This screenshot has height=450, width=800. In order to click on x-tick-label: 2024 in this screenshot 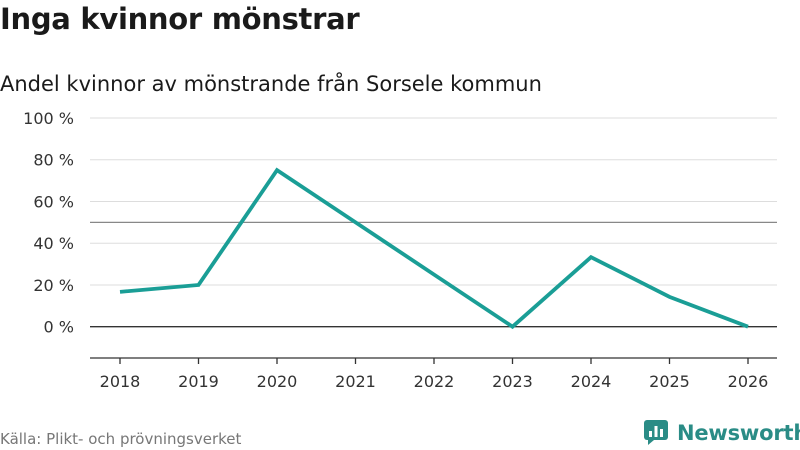, I will do `click(591, 381)`.